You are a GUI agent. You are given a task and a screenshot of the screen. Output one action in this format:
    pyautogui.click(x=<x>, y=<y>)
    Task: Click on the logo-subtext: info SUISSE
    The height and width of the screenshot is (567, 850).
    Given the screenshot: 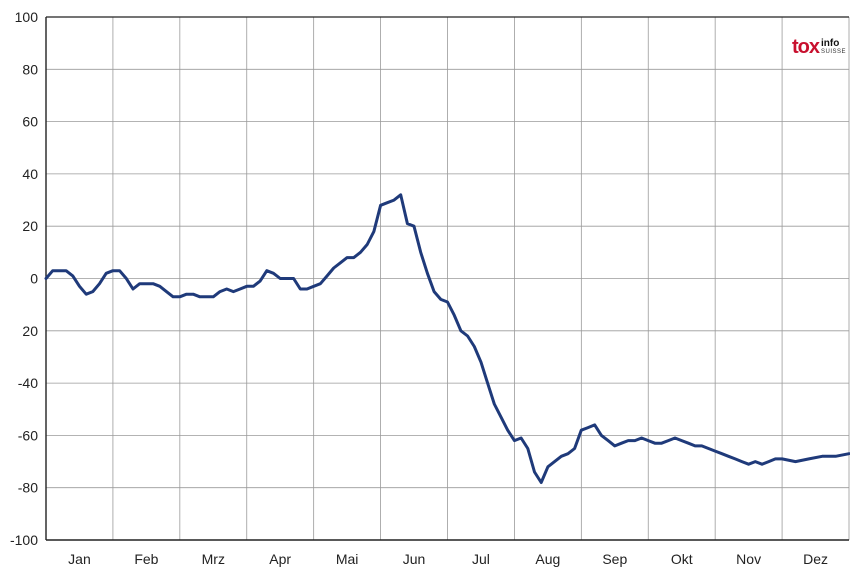 What is the action you would take?
    pyautogui.click(x=833, y=47)
    